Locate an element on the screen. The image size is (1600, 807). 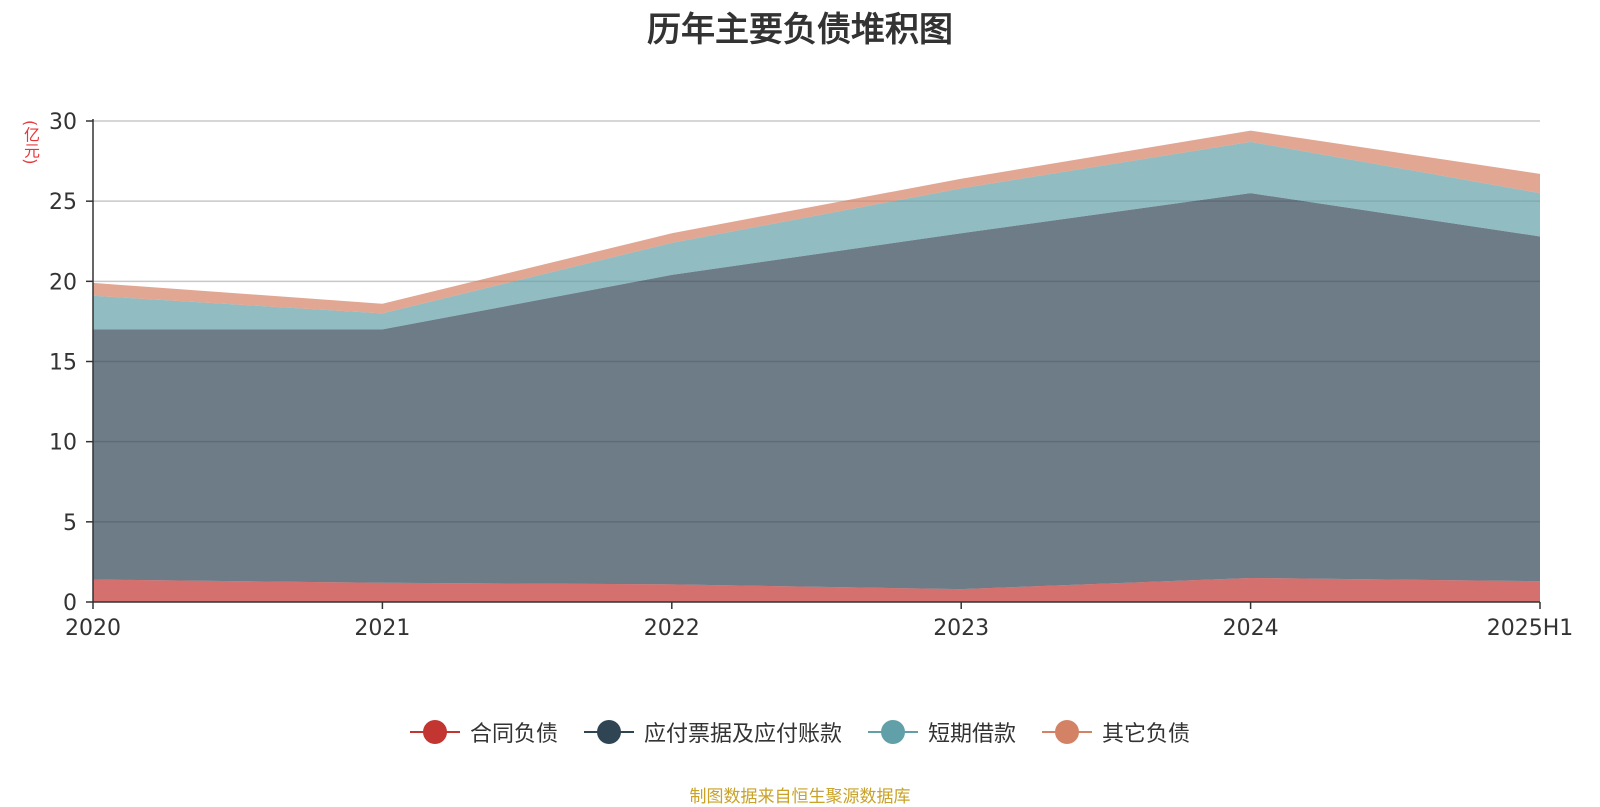
legend-item-2: 应付票据及应付账款 is located at coordinates (712, 732).